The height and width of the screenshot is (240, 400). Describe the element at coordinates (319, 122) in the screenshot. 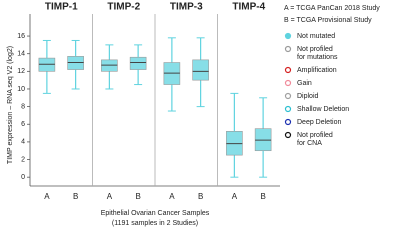

I see `legend-label: Deep Deletion` at that location.